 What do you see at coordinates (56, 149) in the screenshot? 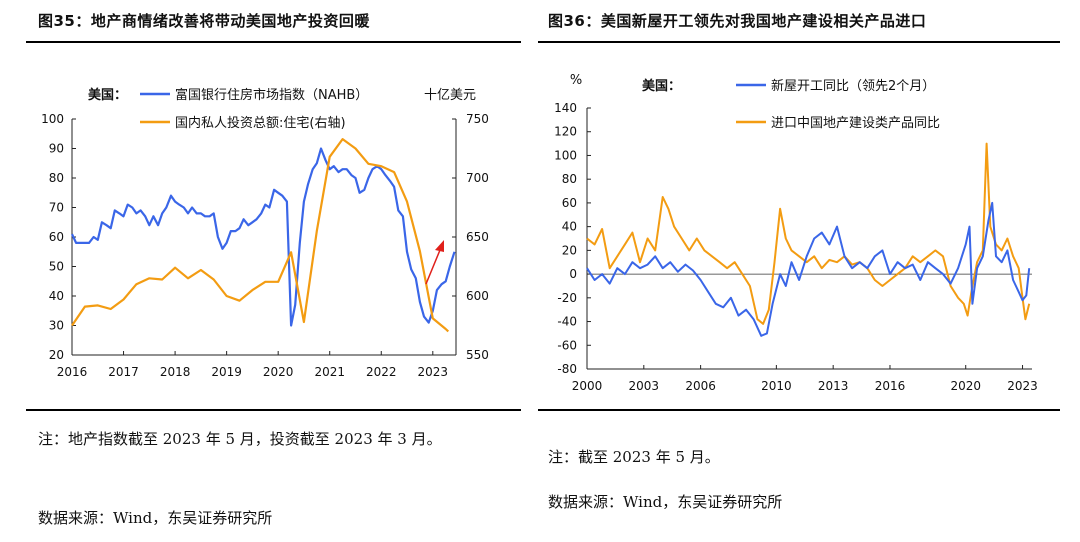
I see `y-tick-label-left: 90` at bounding box center [56, 149].